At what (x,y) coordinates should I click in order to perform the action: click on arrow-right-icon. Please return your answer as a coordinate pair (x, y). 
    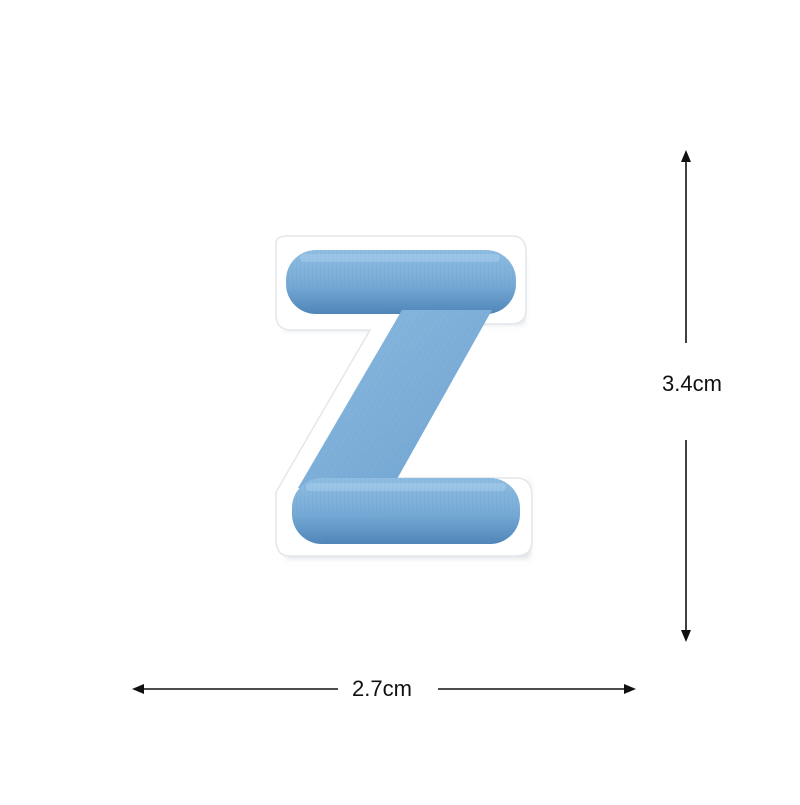
    Looking at the image, I should click on (630, 689).